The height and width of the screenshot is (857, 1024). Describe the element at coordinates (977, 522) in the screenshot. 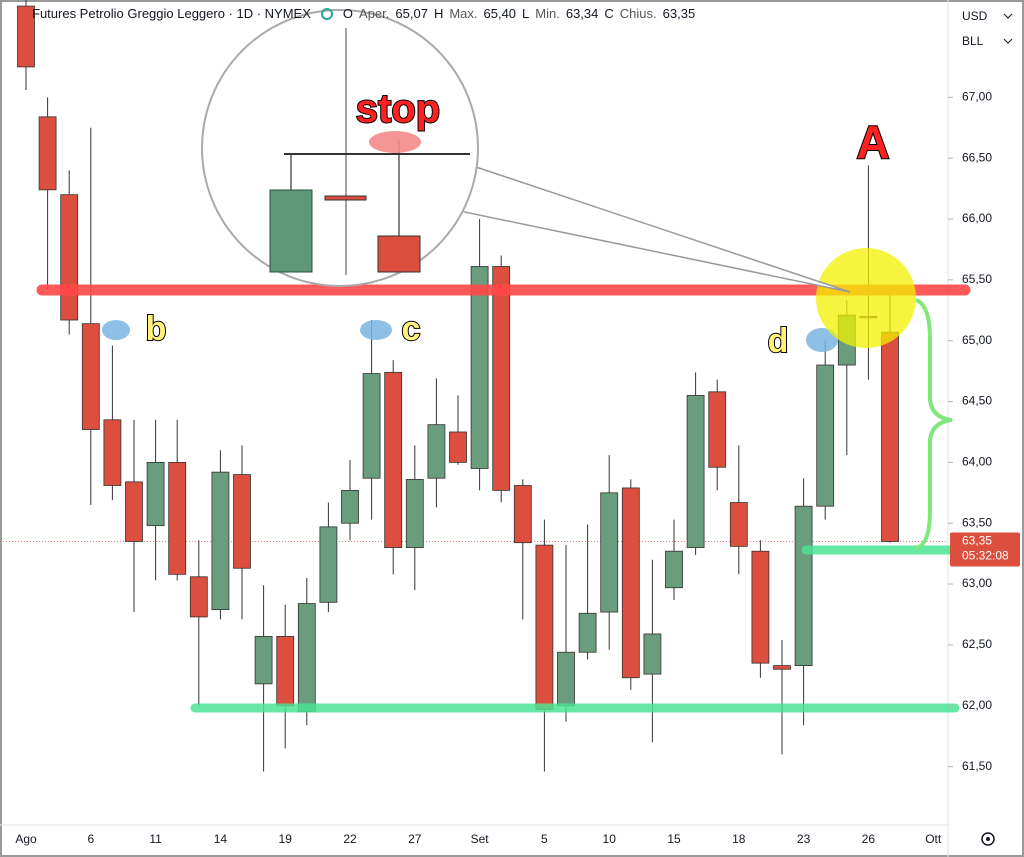

I see `y-tick-label: 63,50` at that location.